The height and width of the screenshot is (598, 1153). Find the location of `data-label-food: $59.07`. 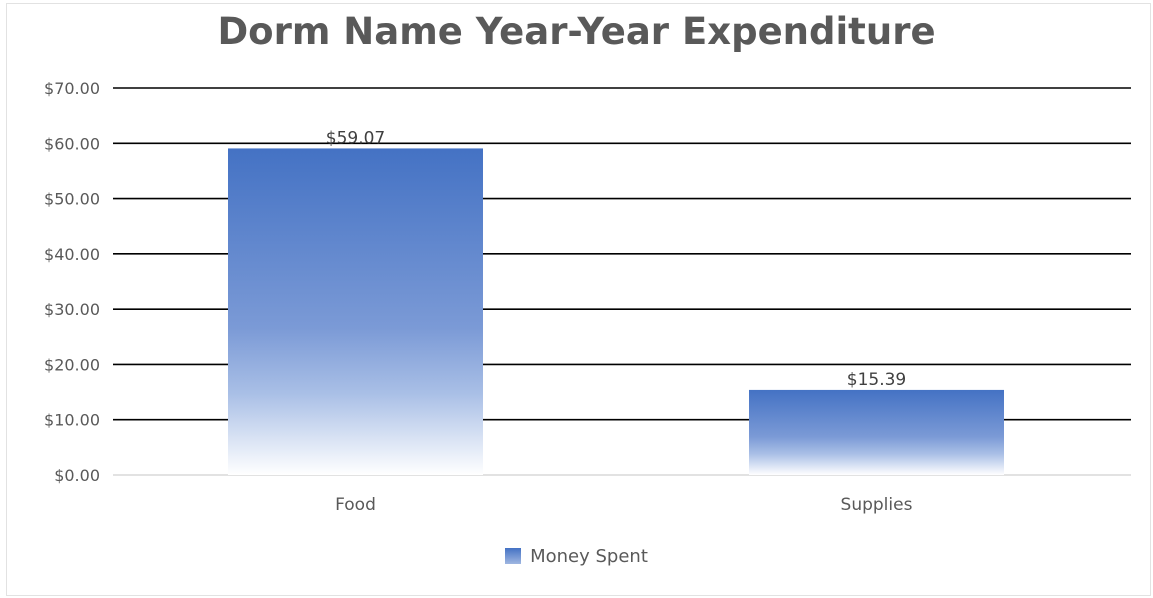

data-label-food: $59.07 is located at coordinates (355, 138).